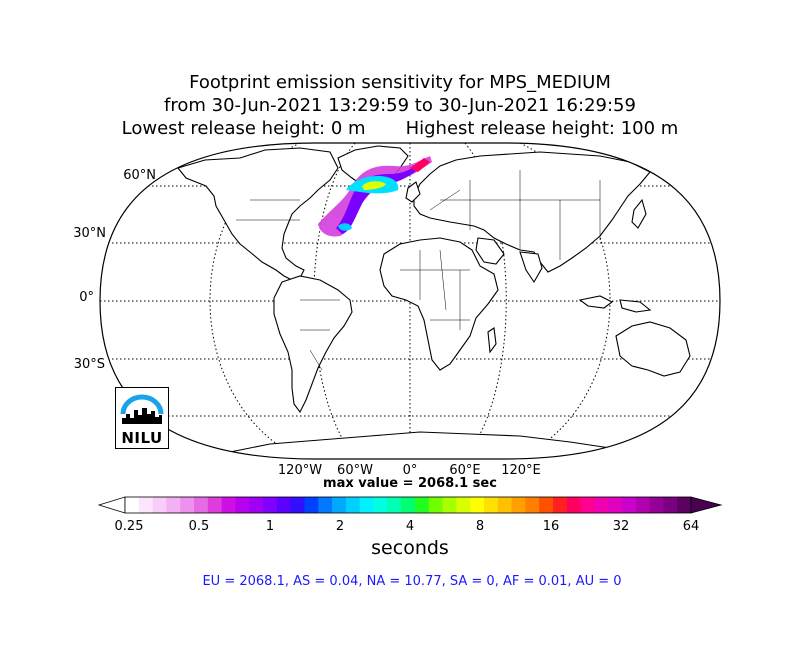 Image resolution: width=800 pixels, height=650 pixels. Describe the element at coordinates (142, 438) in the screenshot. I see `logo-text: NILU` at that location.